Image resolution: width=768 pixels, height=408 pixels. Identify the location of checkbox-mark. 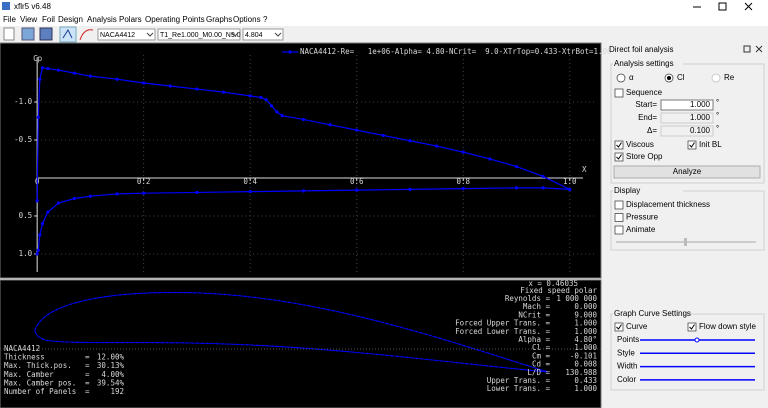
(619, 327).